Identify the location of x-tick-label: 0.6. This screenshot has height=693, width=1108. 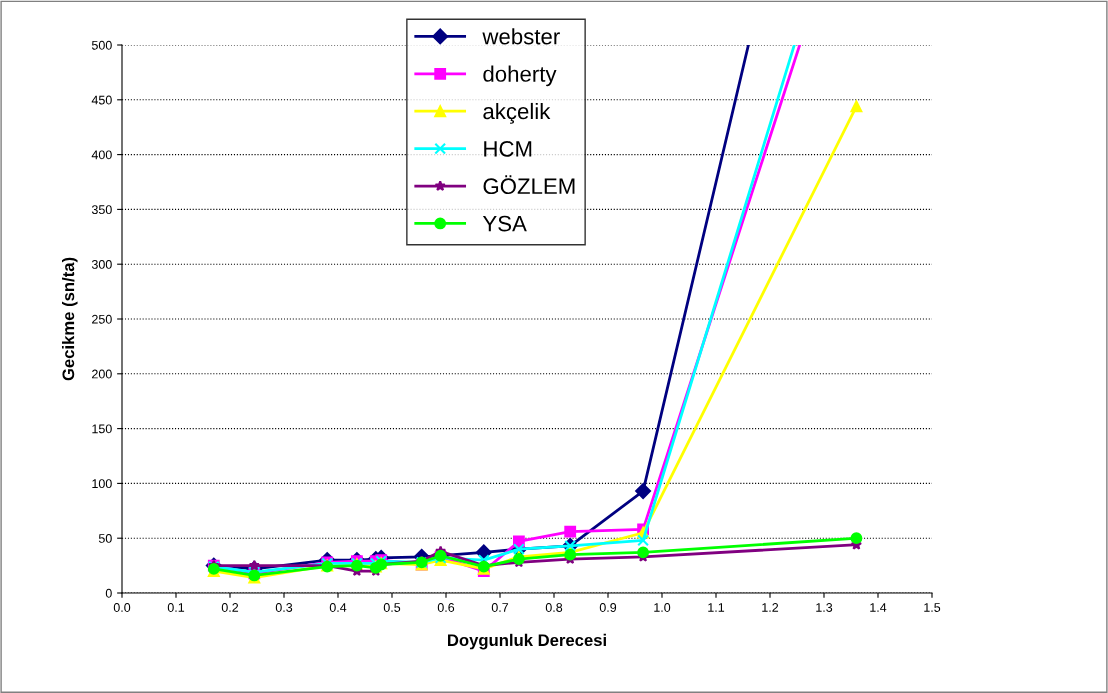
(446, 607).